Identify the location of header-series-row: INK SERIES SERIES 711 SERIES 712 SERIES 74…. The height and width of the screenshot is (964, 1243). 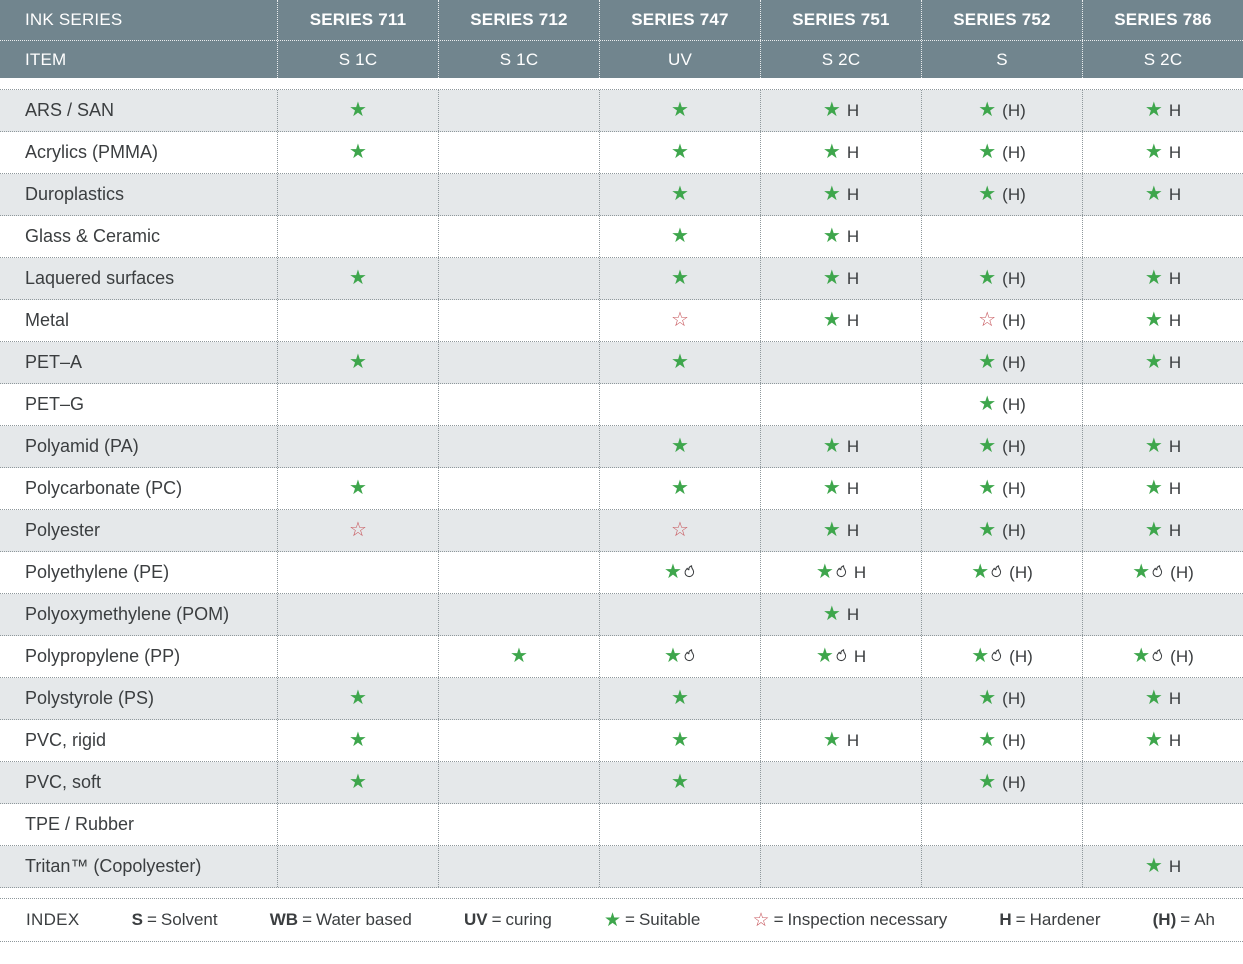
(621, 20).